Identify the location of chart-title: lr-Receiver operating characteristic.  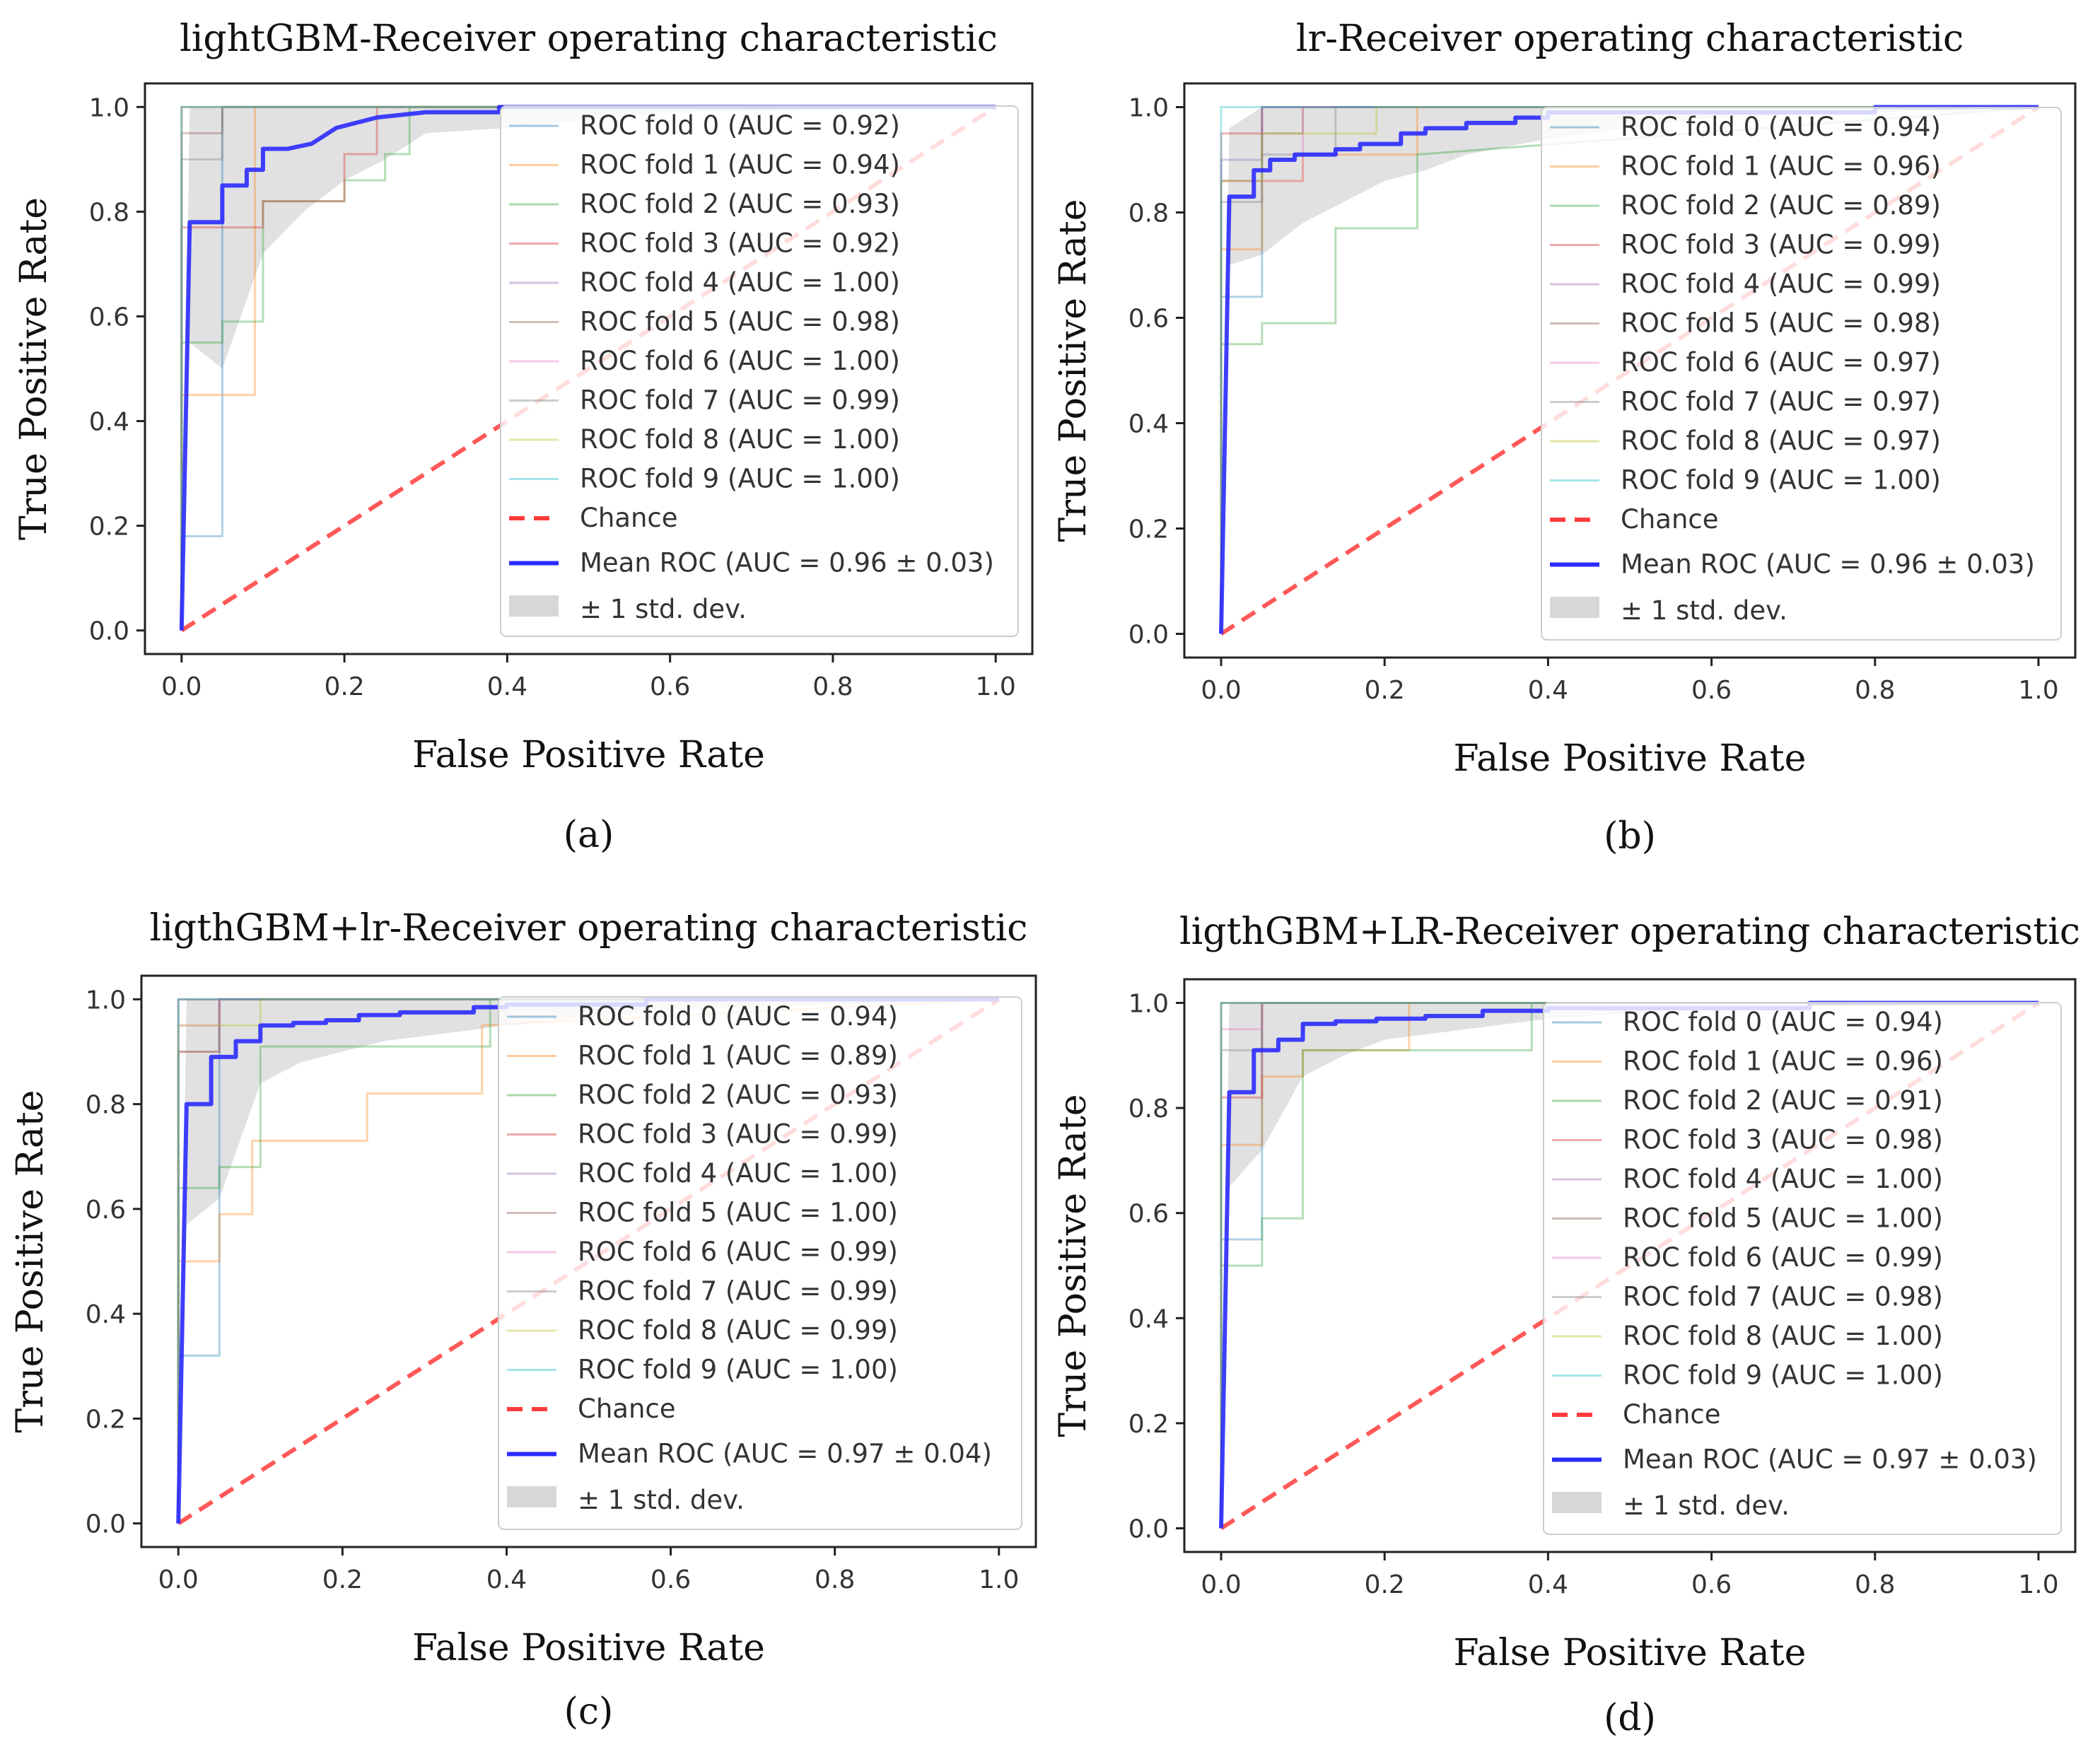
(1630, 39).